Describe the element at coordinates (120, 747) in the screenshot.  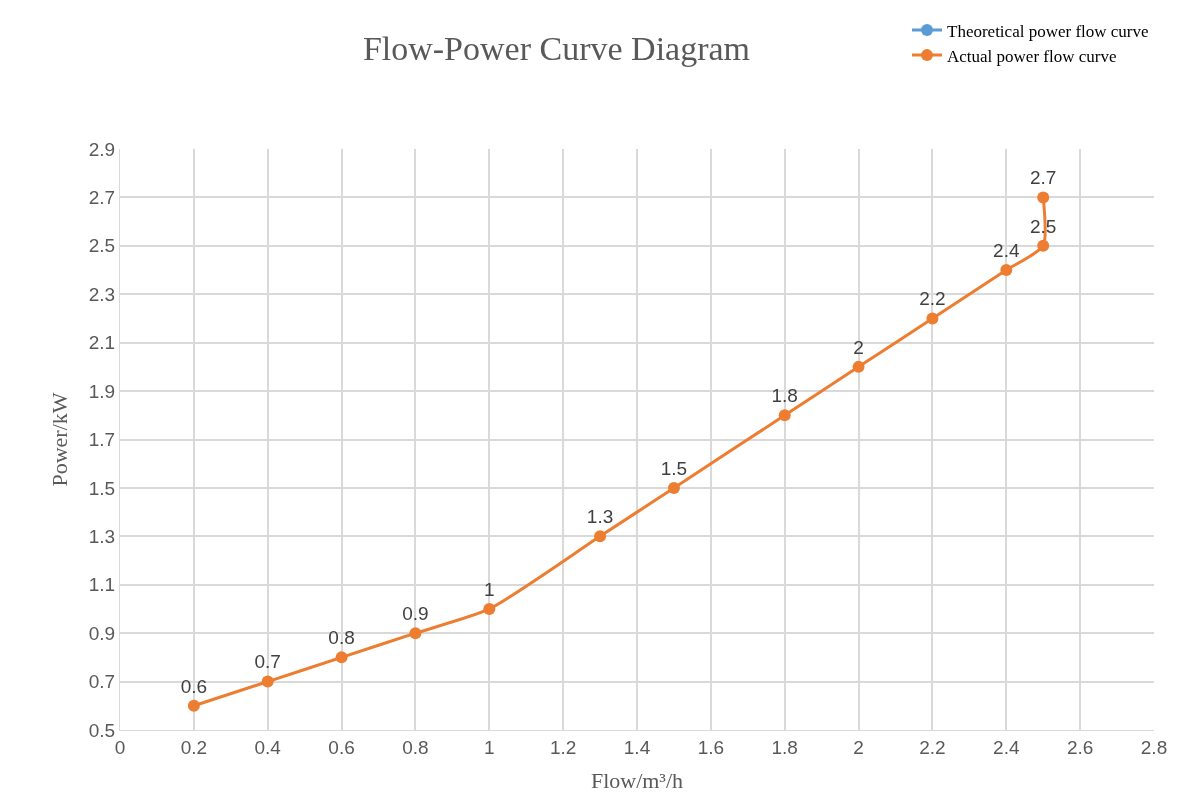
I see `x-tick-label: 0` at that location.